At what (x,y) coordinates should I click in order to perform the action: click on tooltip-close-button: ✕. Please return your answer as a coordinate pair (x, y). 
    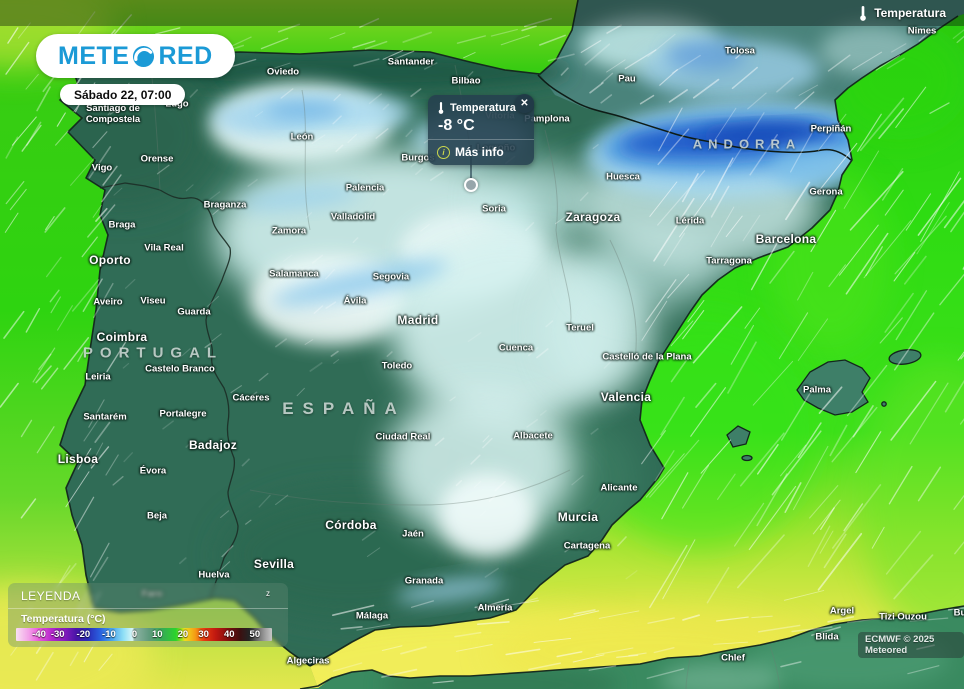
    Looking at the image, I should click on (524, 103).